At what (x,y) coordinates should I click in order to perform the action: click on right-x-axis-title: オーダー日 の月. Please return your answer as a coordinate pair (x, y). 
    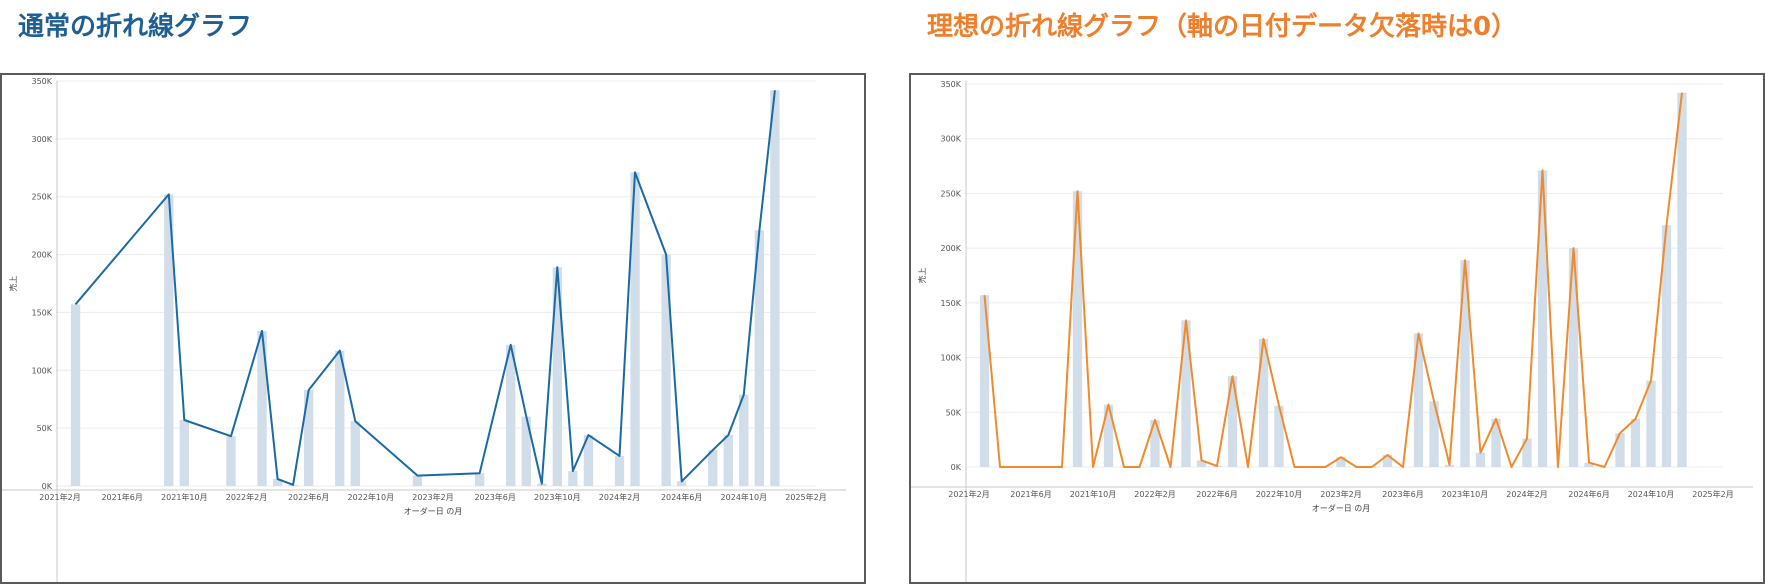
    Looking at the image, I should click on (1341, 508).